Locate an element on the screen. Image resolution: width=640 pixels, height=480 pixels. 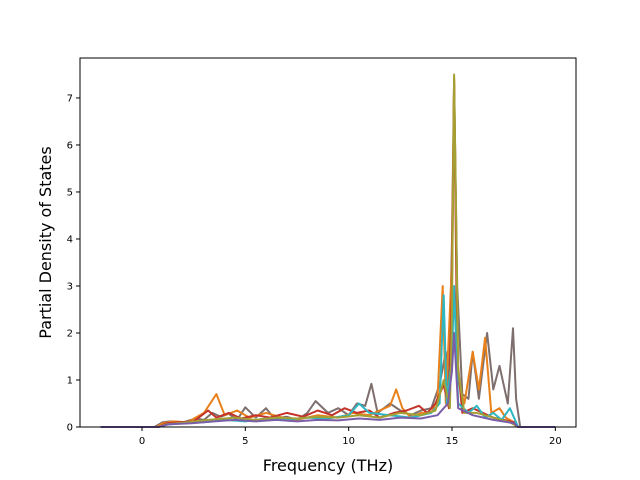
y-axis: 0 1 2 3 4 5 6 7 is located at coordinates (73, 263).